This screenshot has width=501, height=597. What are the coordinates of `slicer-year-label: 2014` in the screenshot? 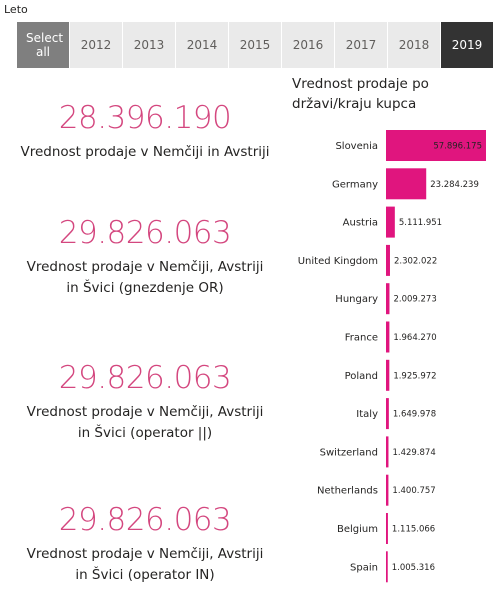 It's located at (202, 45).